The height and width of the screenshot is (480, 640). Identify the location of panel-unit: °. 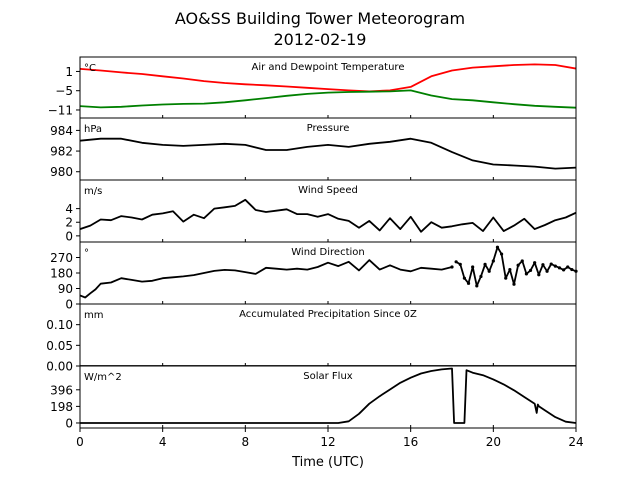
(86, 253).